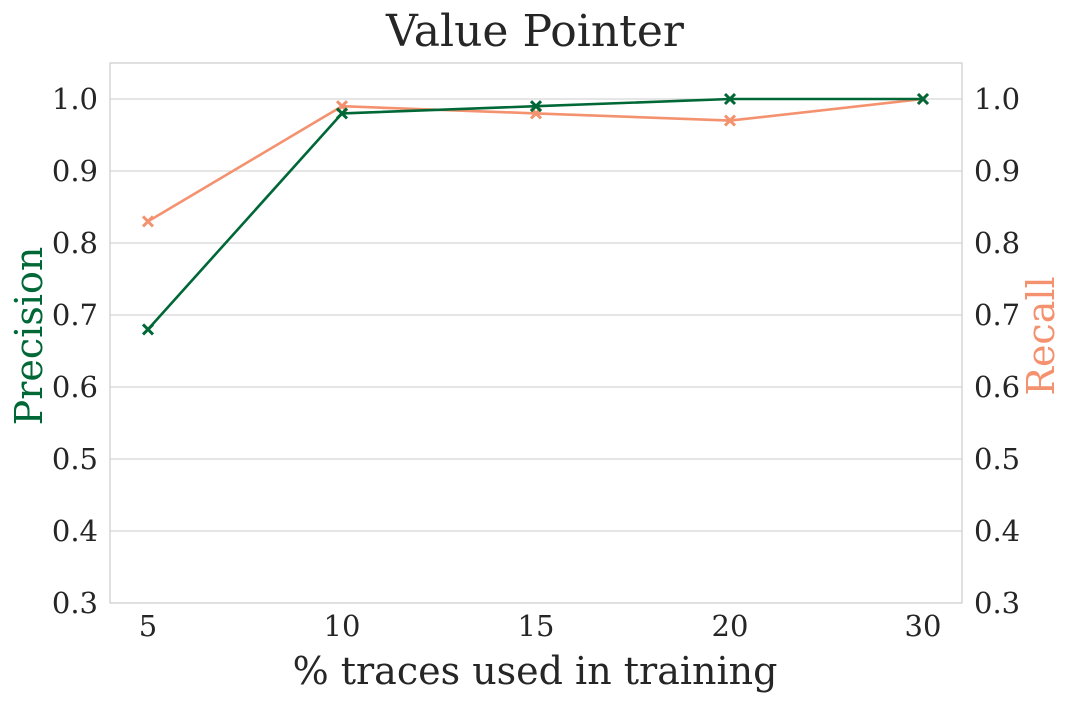  I want to click on x-tick-label: 15, so click(536, 626).